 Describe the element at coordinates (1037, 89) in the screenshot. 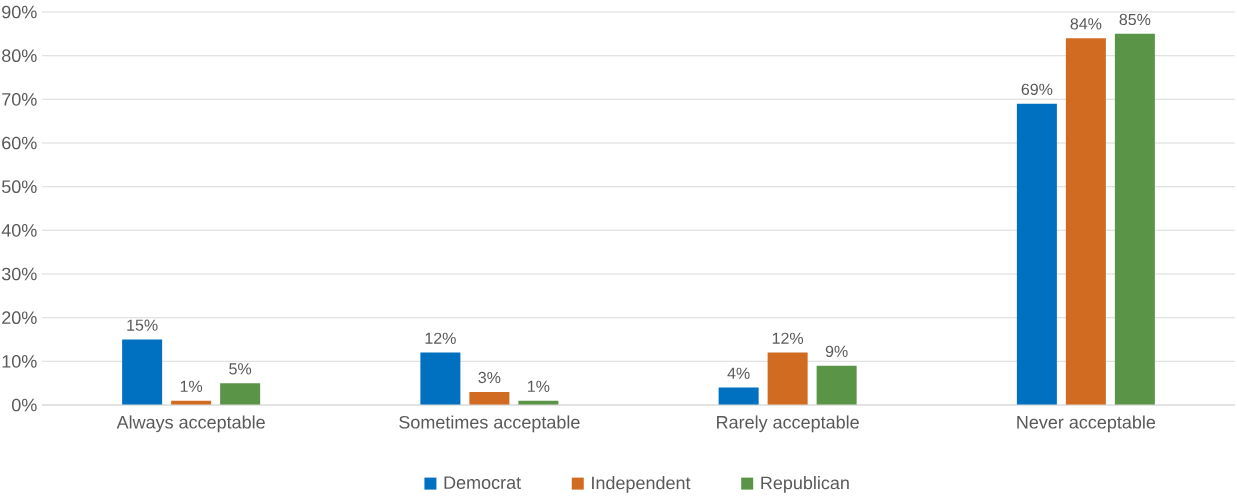

I see `data-label: 69%` at that location.